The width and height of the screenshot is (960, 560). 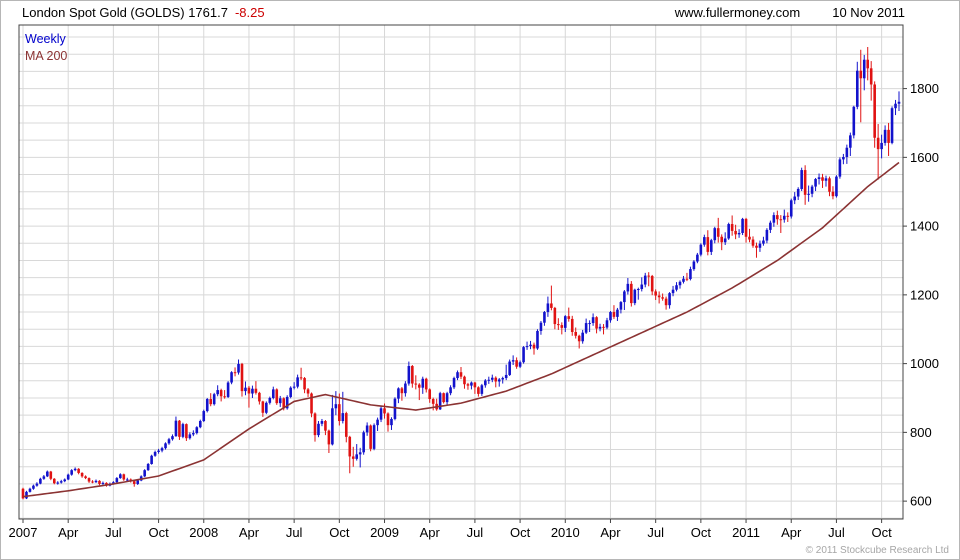 What do you see at coordinates (45, 39) in the screenshot?
I see `timeframe-label: Weekly` at bounding box center [45, 39].